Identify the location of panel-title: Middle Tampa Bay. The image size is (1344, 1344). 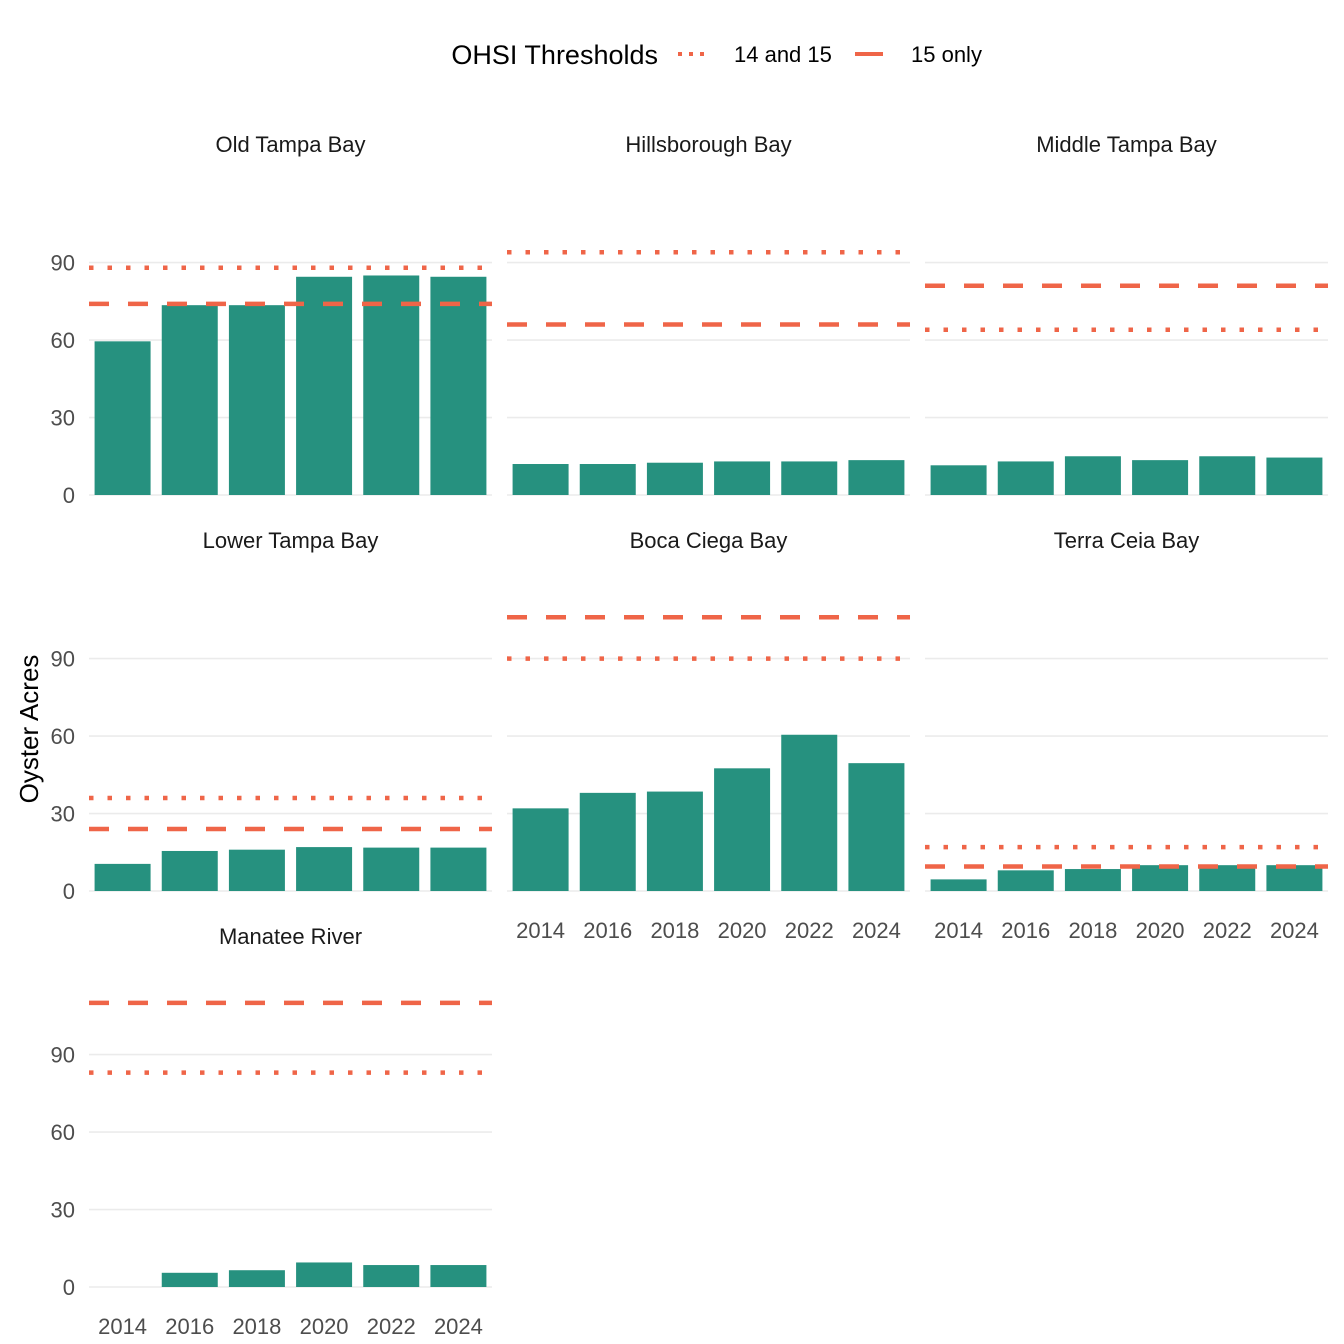
(1126, 144).